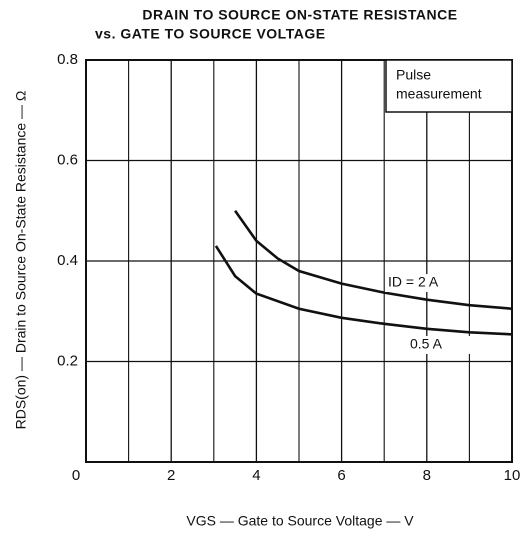  Describe the element at coordinates (427, 475) in the screenshot. I see `x-tick-label: 8` at that location.